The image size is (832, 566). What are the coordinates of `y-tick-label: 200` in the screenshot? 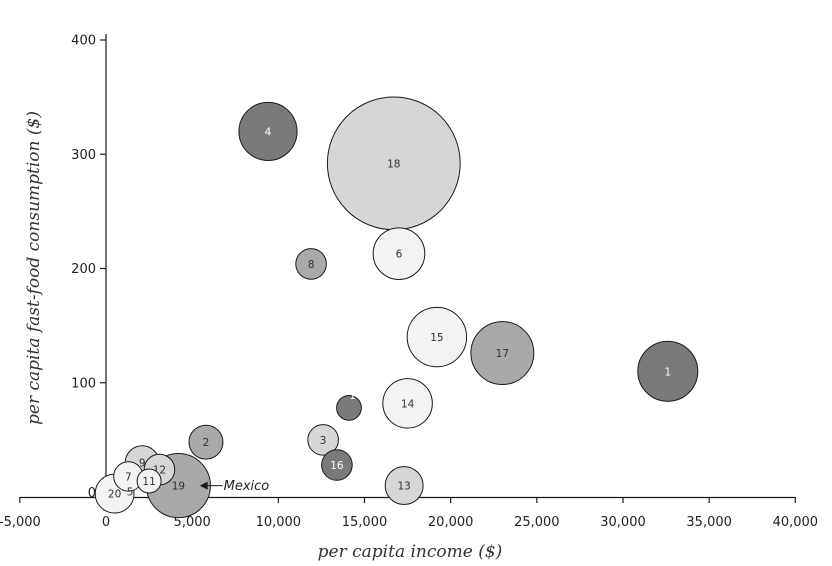 It's located at (83, 269).